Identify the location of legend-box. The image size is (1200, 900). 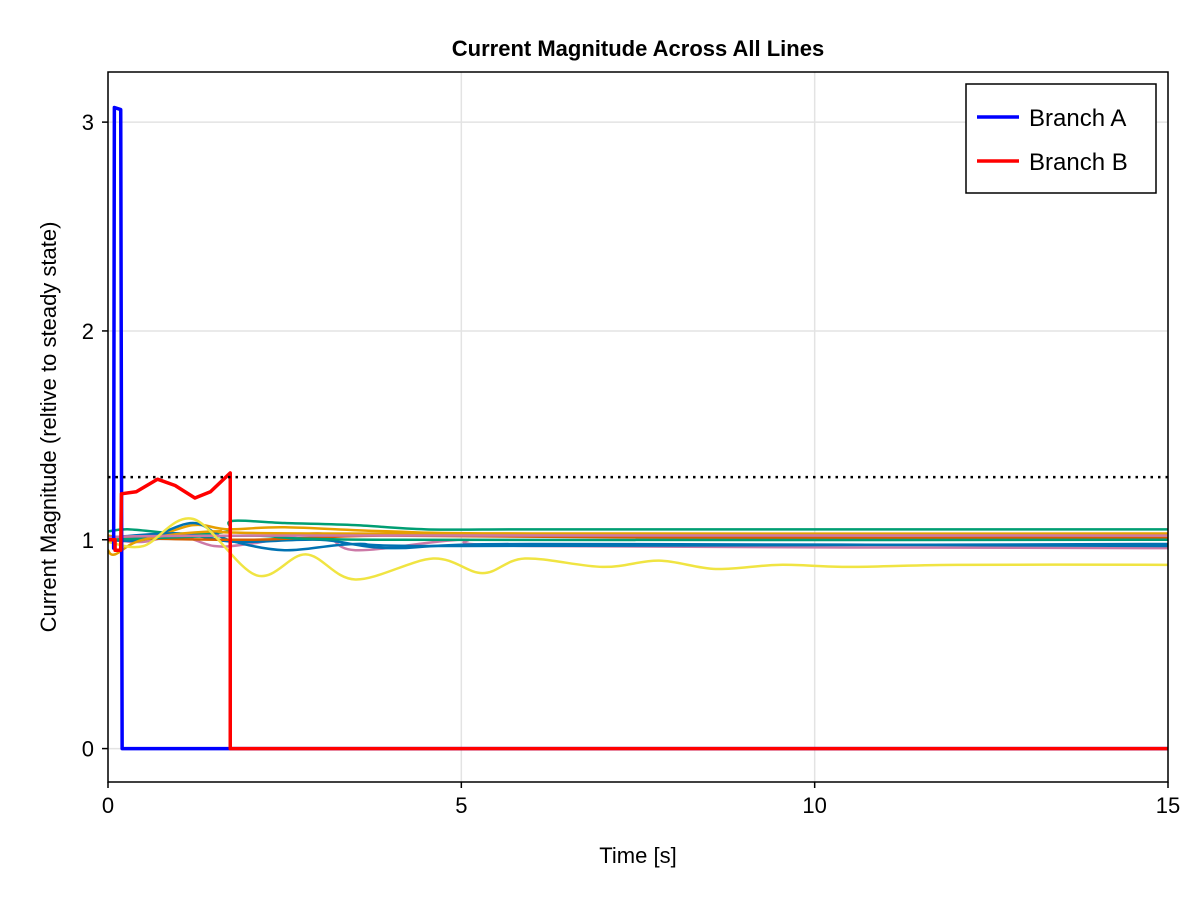
(1061, 138).